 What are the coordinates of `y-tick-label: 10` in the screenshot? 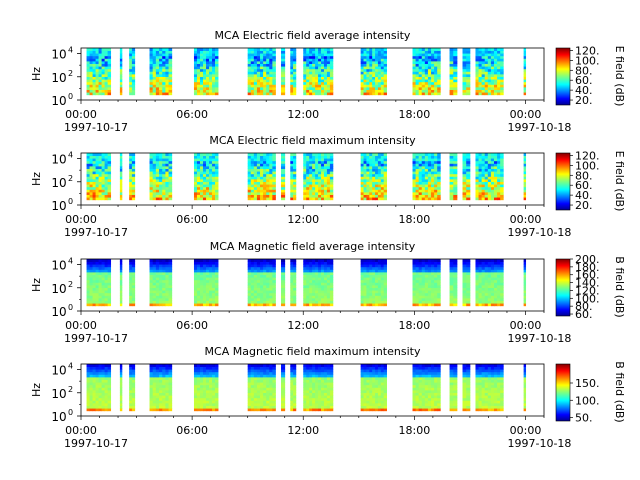 It's located at (58, 101).